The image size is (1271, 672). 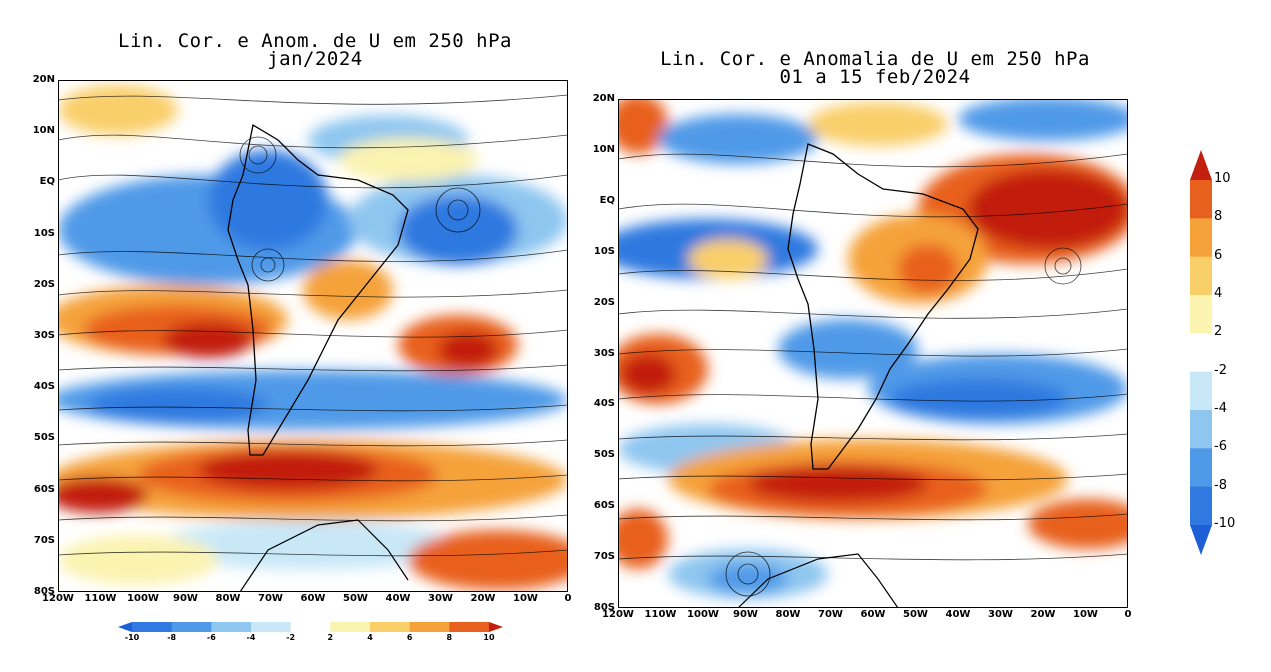 What do you see at coordinates (211, 637) in the screenshot?
I see `hcbar-label: -6` at bounding box center [211, 637].